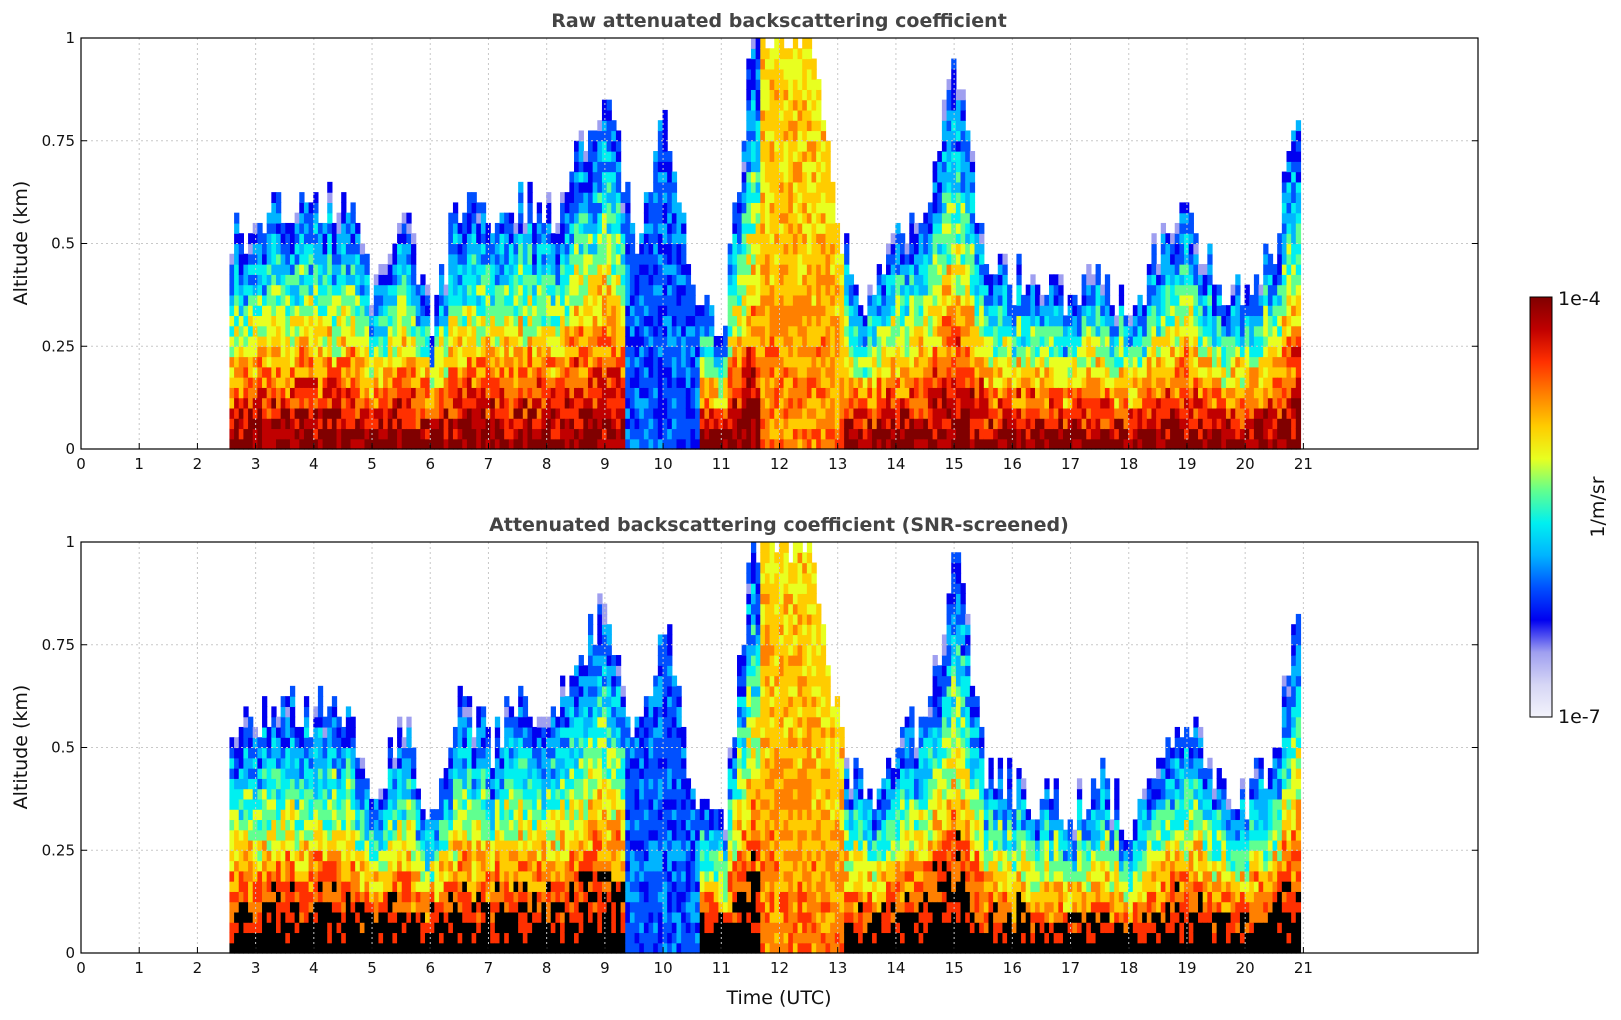 This screenshot has width=1621, height=1020. I want to click on x-axis-label: Time (UTC), so click(778, 998).